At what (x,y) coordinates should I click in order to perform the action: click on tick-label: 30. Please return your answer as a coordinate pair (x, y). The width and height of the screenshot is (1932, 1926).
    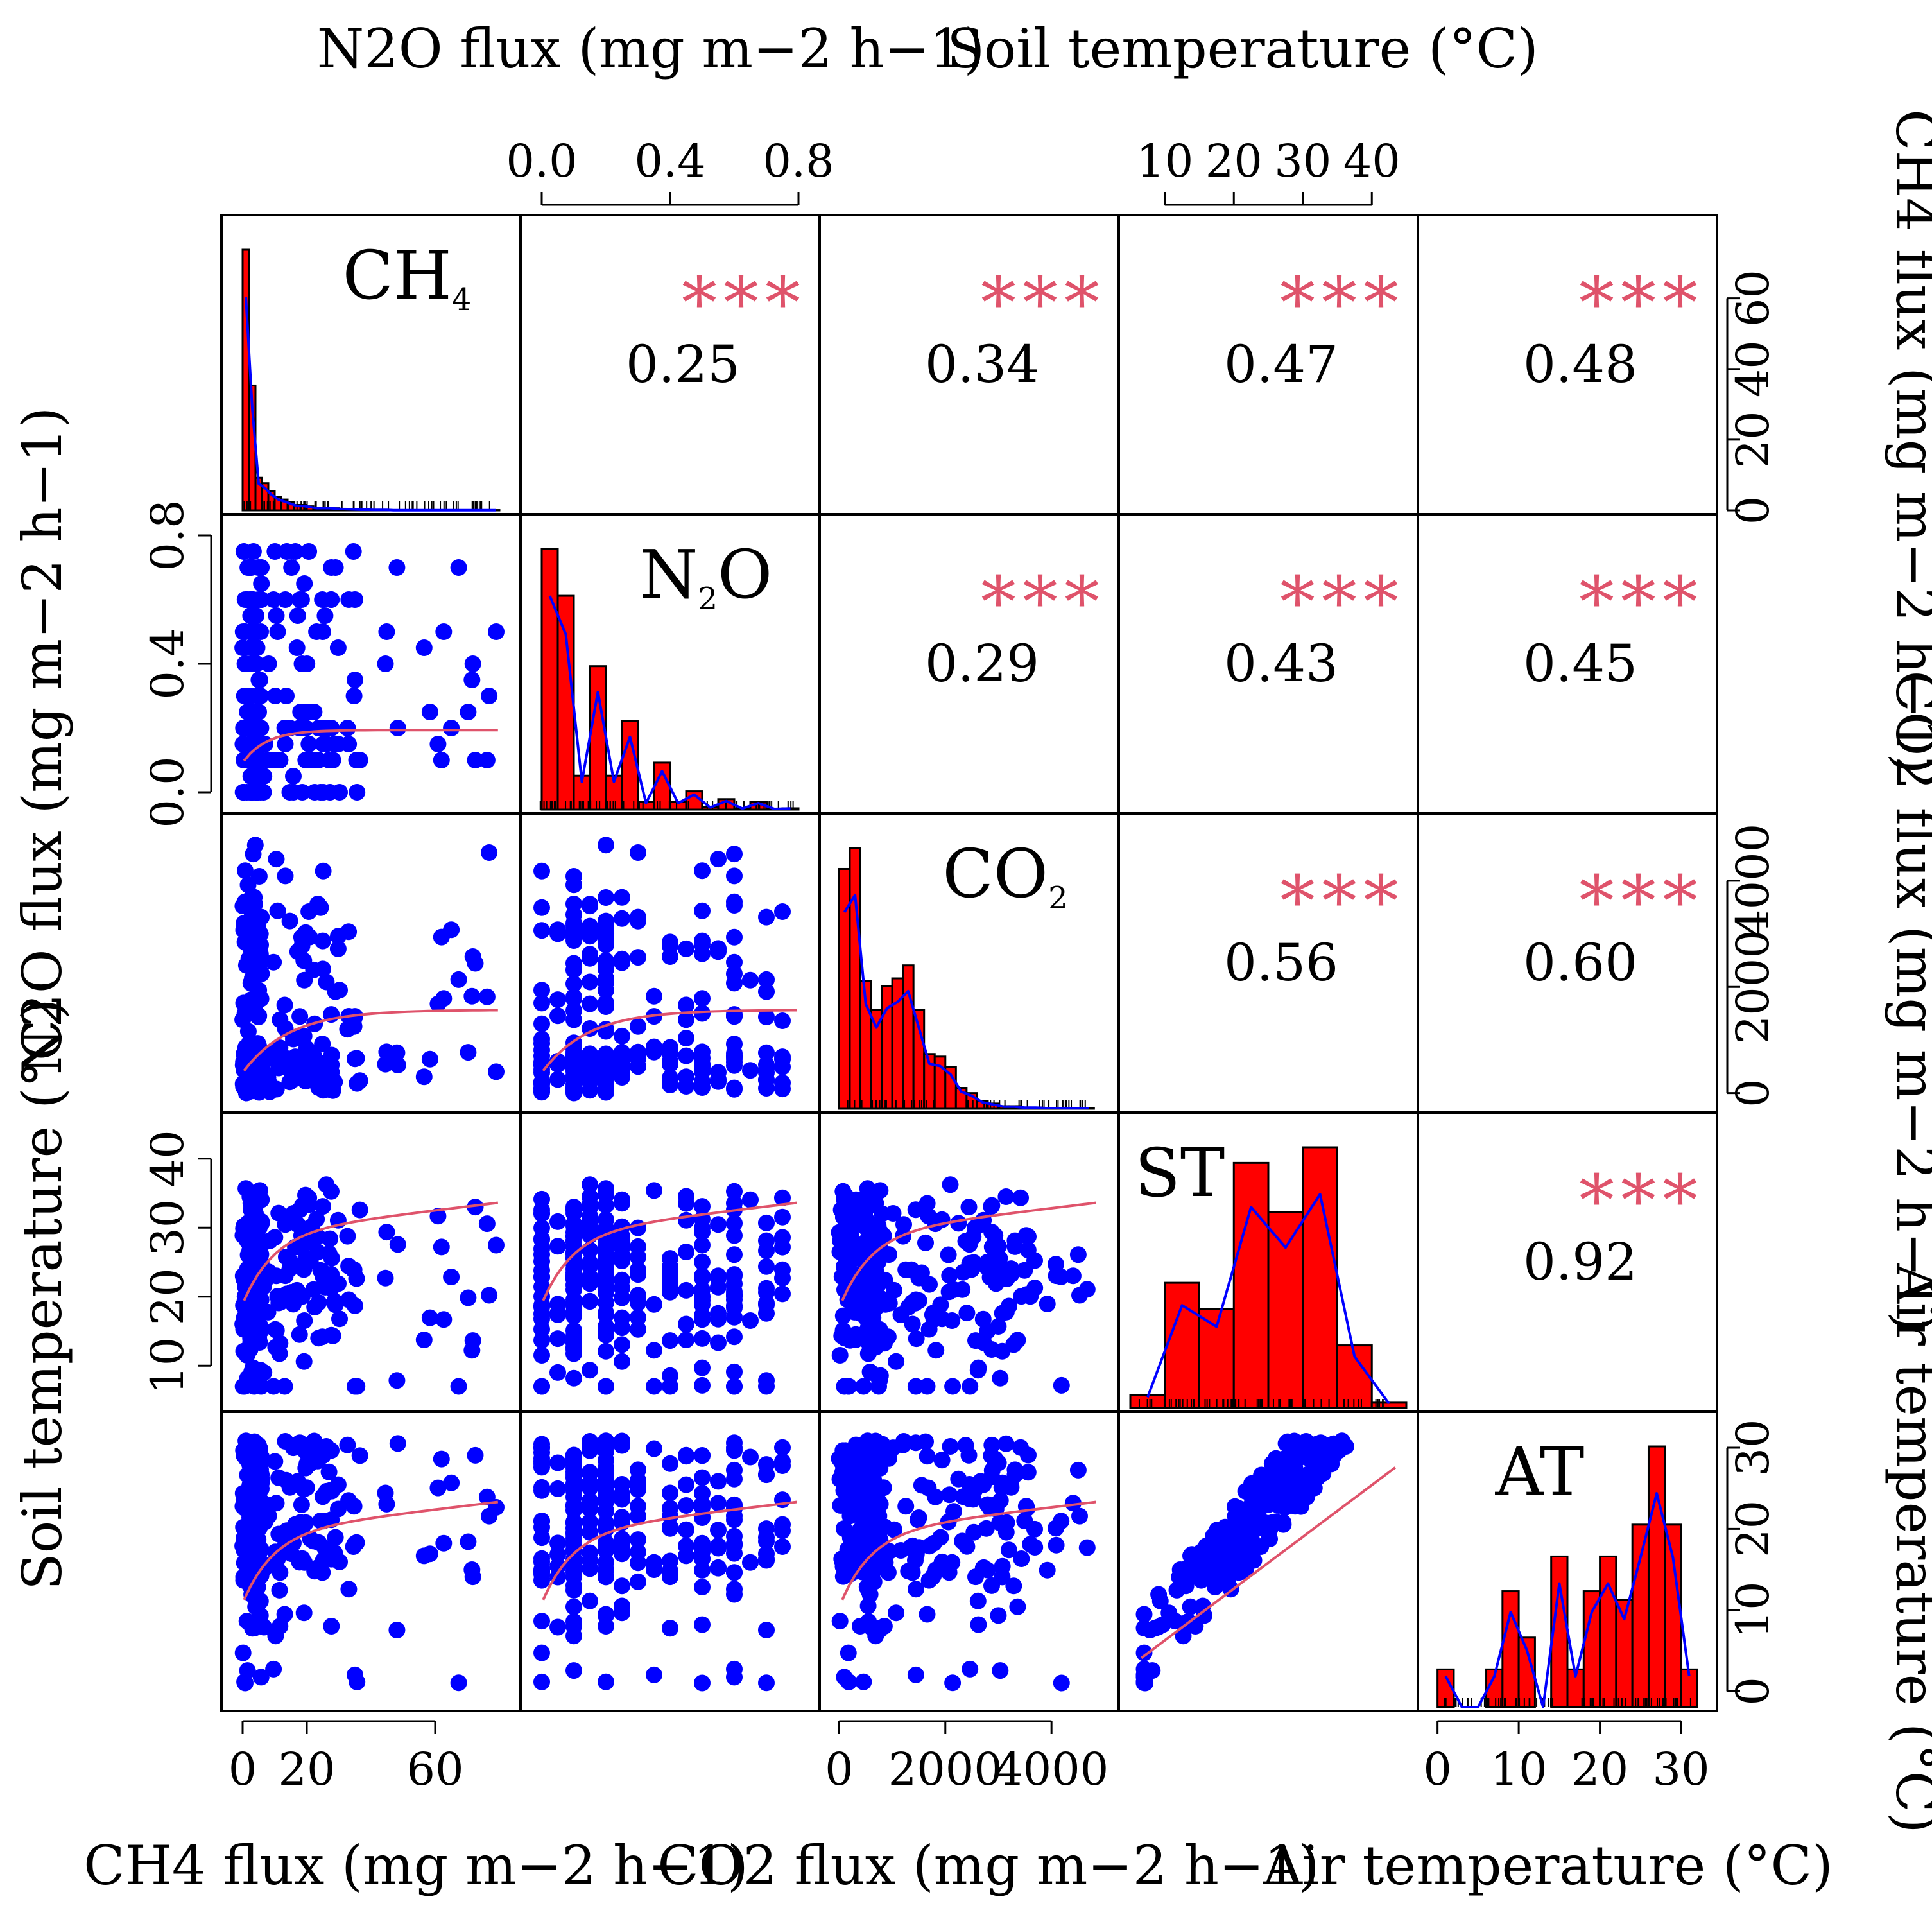
    Looking at the image, I should click on (167, 1227).